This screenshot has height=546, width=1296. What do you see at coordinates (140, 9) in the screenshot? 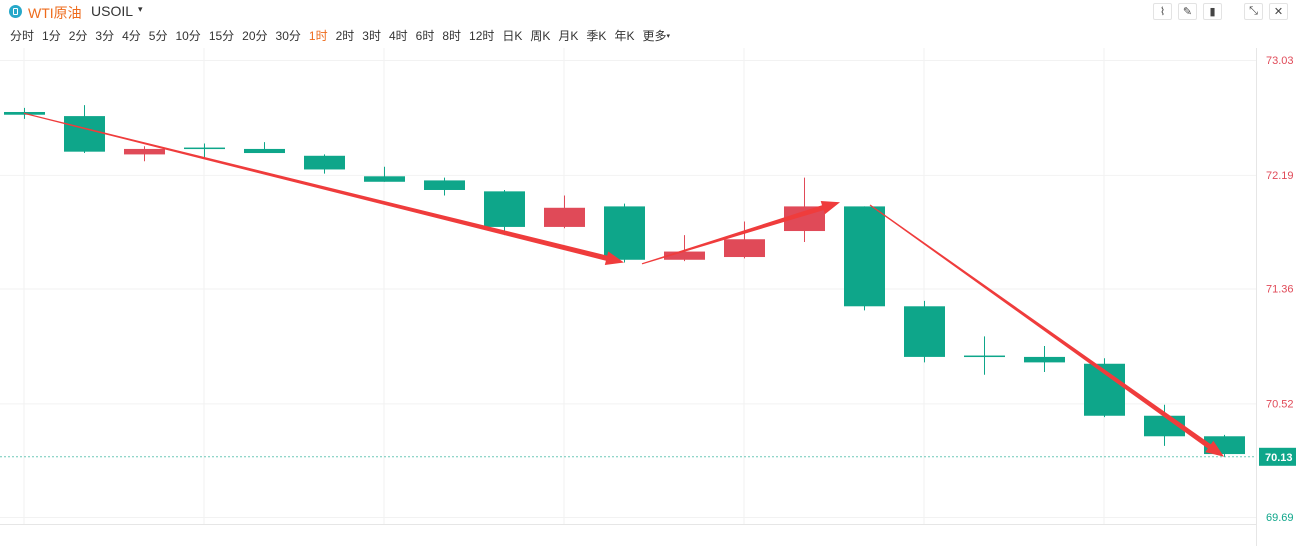
I see `symbol-dropdown-icon: ▾` at bounding box center [140, 9].